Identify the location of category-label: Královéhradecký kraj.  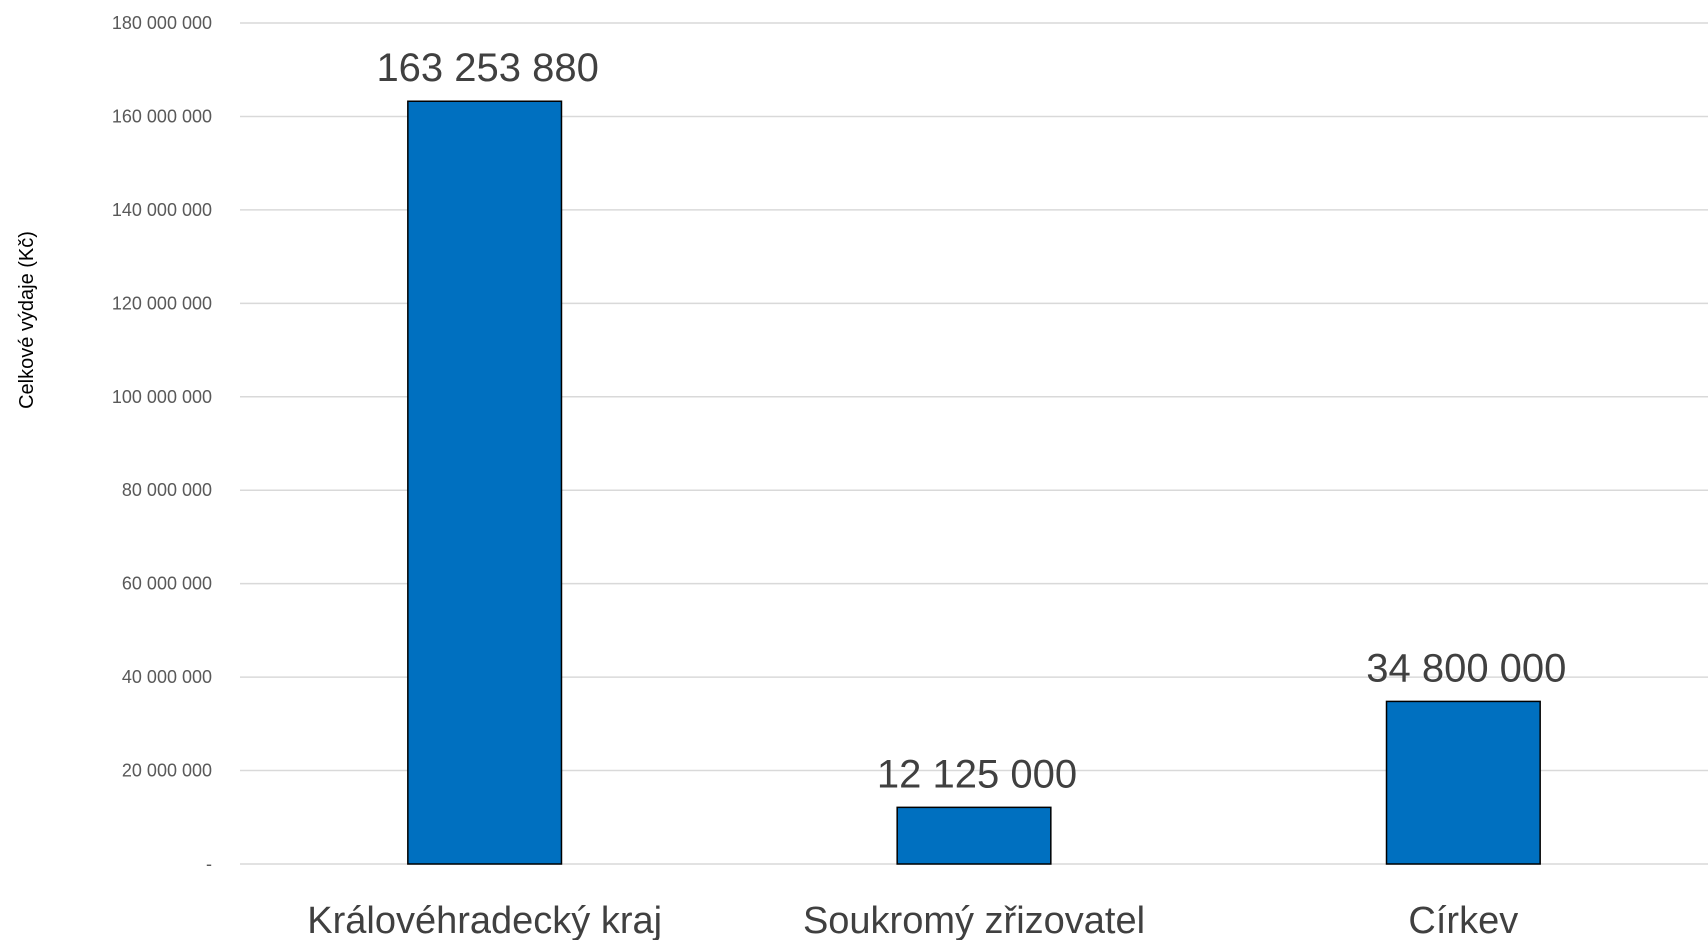
(484, 920).